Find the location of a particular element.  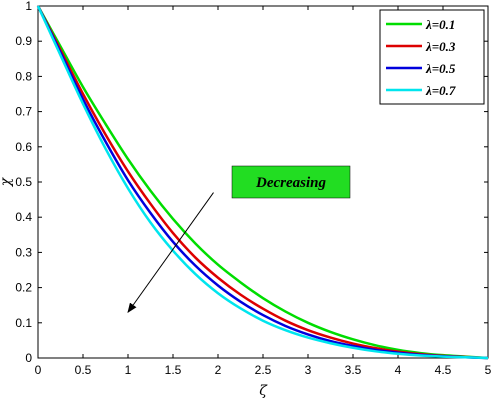

y-axis-label: χ is located at coordinates (7, 181).